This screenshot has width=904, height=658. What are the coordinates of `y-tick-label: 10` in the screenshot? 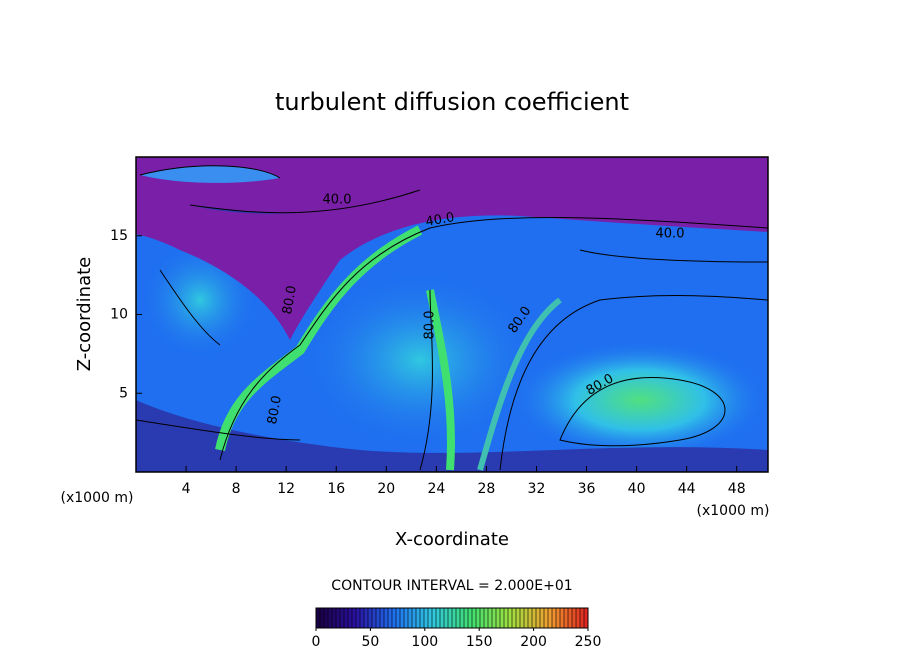 It's located at (119, 315).